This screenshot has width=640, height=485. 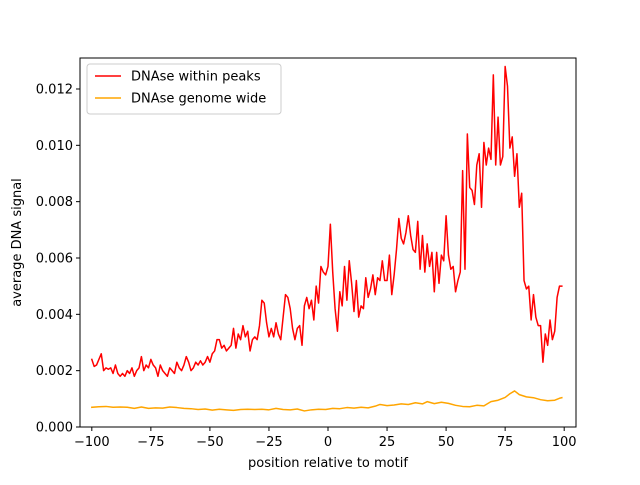 I want to click on x-tick-label: 100, so click(x=564, y=442).